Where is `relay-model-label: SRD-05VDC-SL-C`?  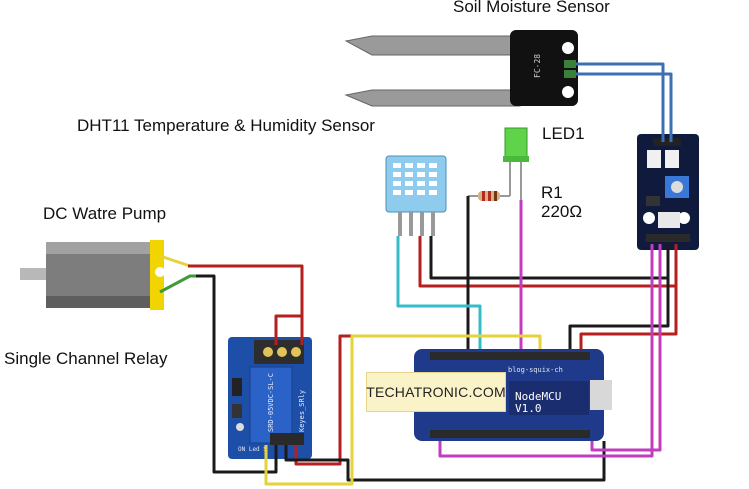
relay-model-label: SRD-05VDC-SL-C is located at coordinates (271, 402).